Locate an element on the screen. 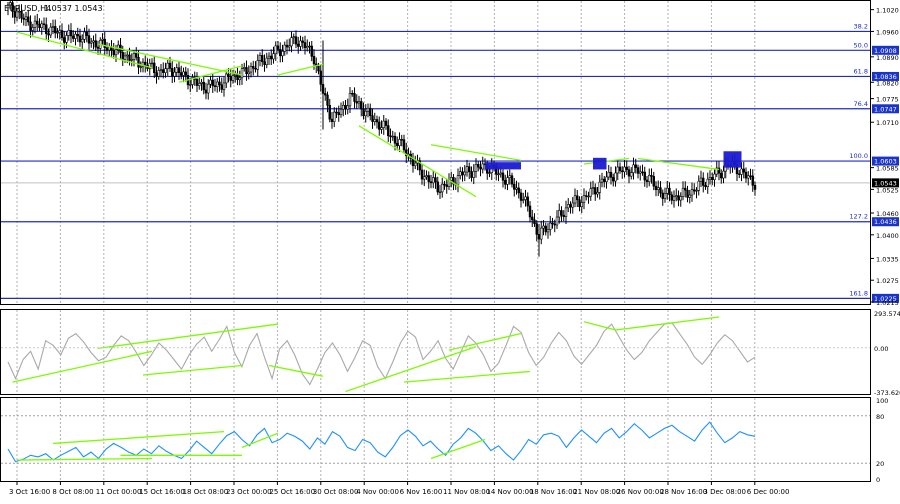 This screenshot has height=504, width=900. fib-price-tag-label: 1.0225 is located at coordinates (885, 299).